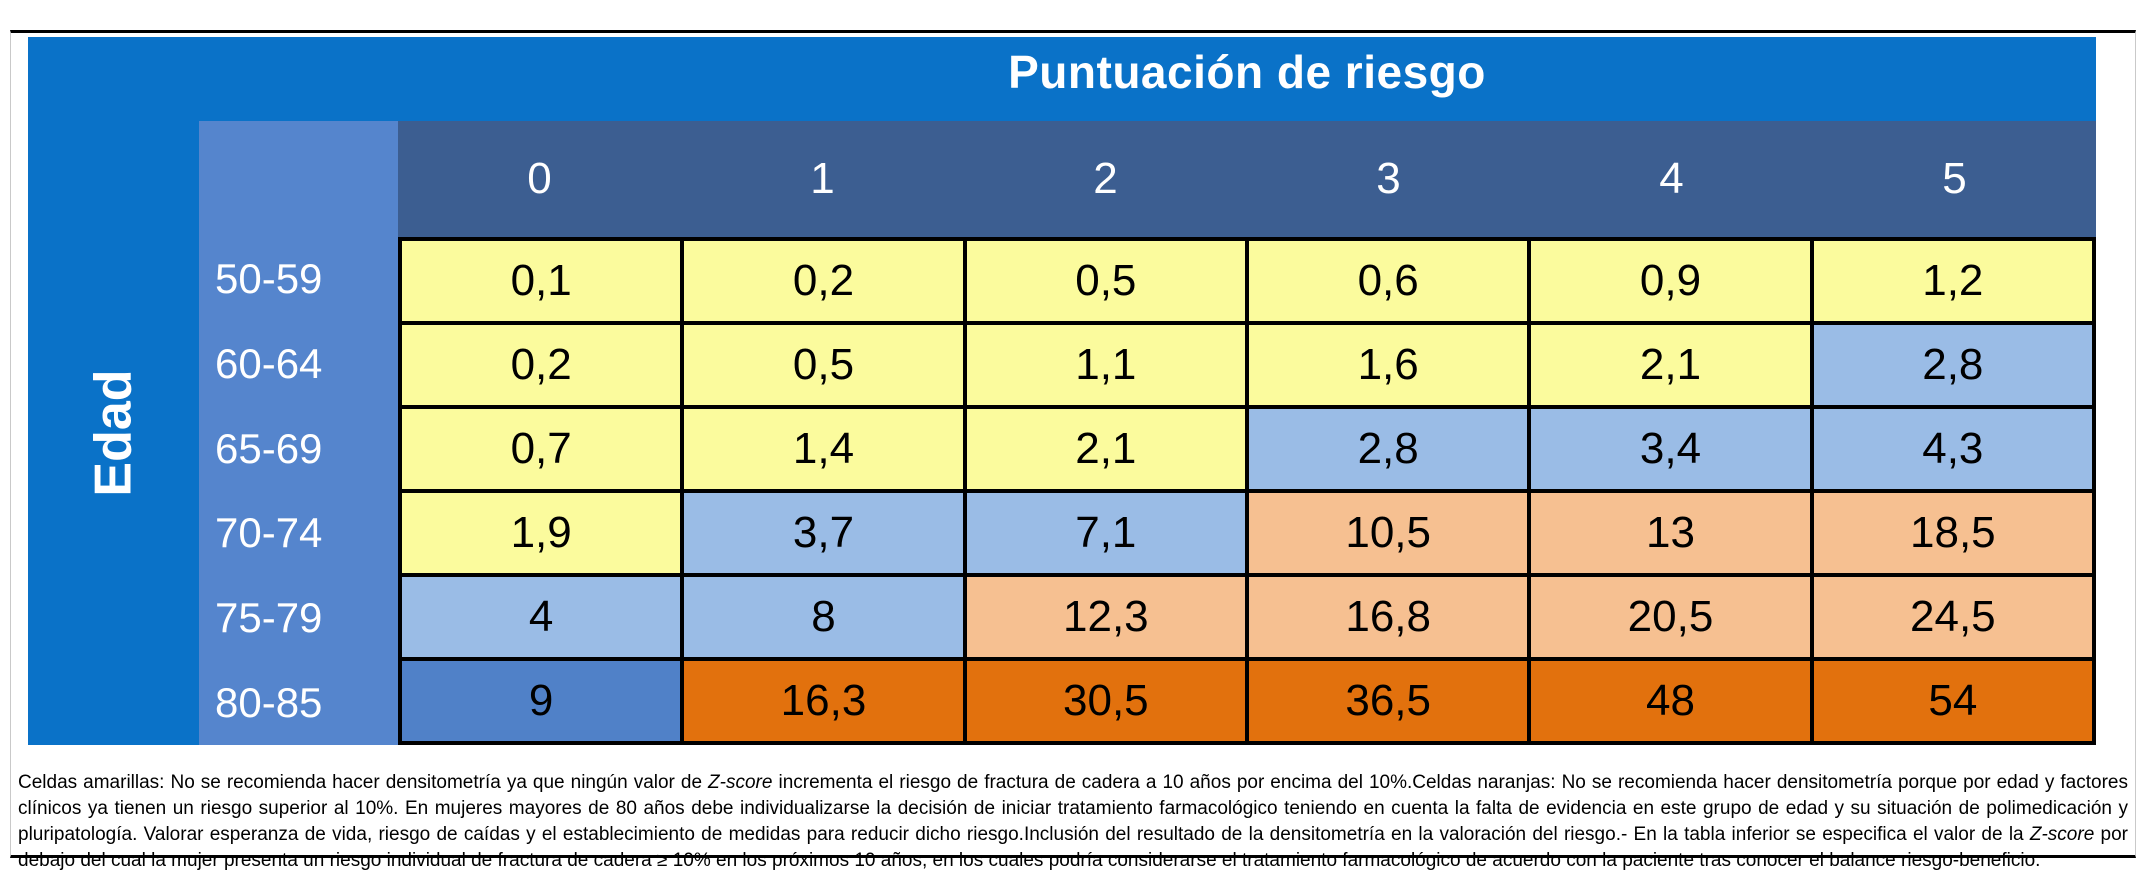 The height and width of the screenshot is (874, 2145). I want to click on risk-cell: 12,3, so click(1105, 617).